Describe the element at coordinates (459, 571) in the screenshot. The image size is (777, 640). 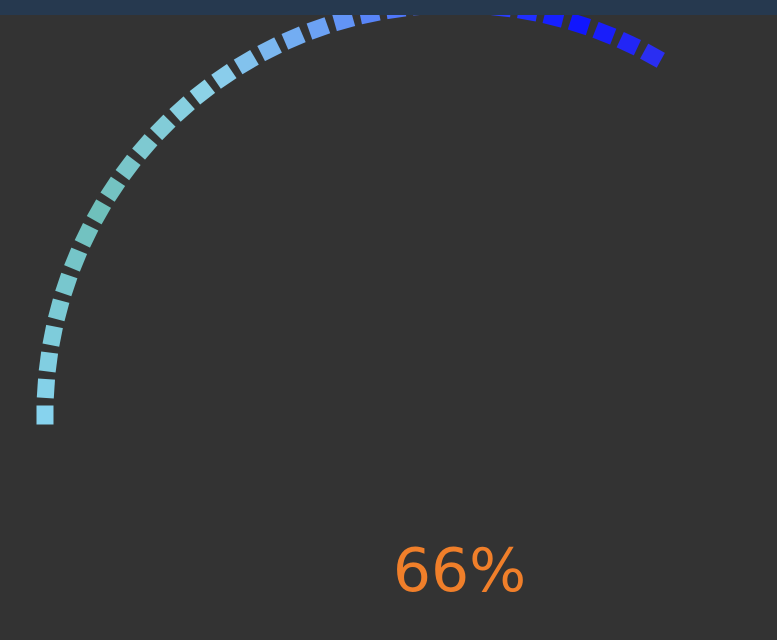
I see `gauge-percentage-label: 66%` at that location.